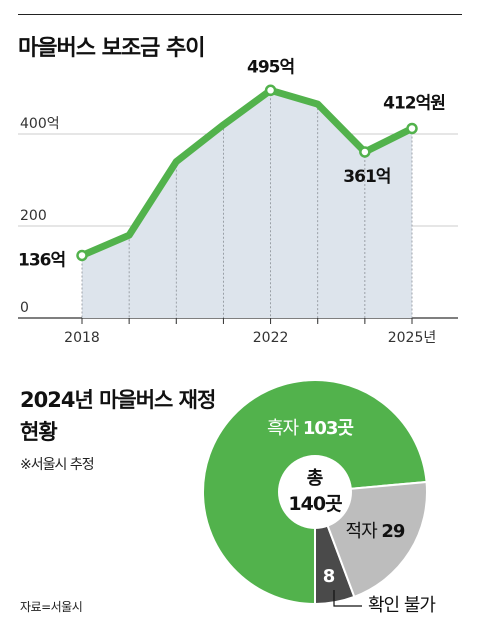 The width and height of the screenshot is (480, 640). Describe the element at coordinates (270, 67) in the screenshot. I see `data-label: 495억` at that location.